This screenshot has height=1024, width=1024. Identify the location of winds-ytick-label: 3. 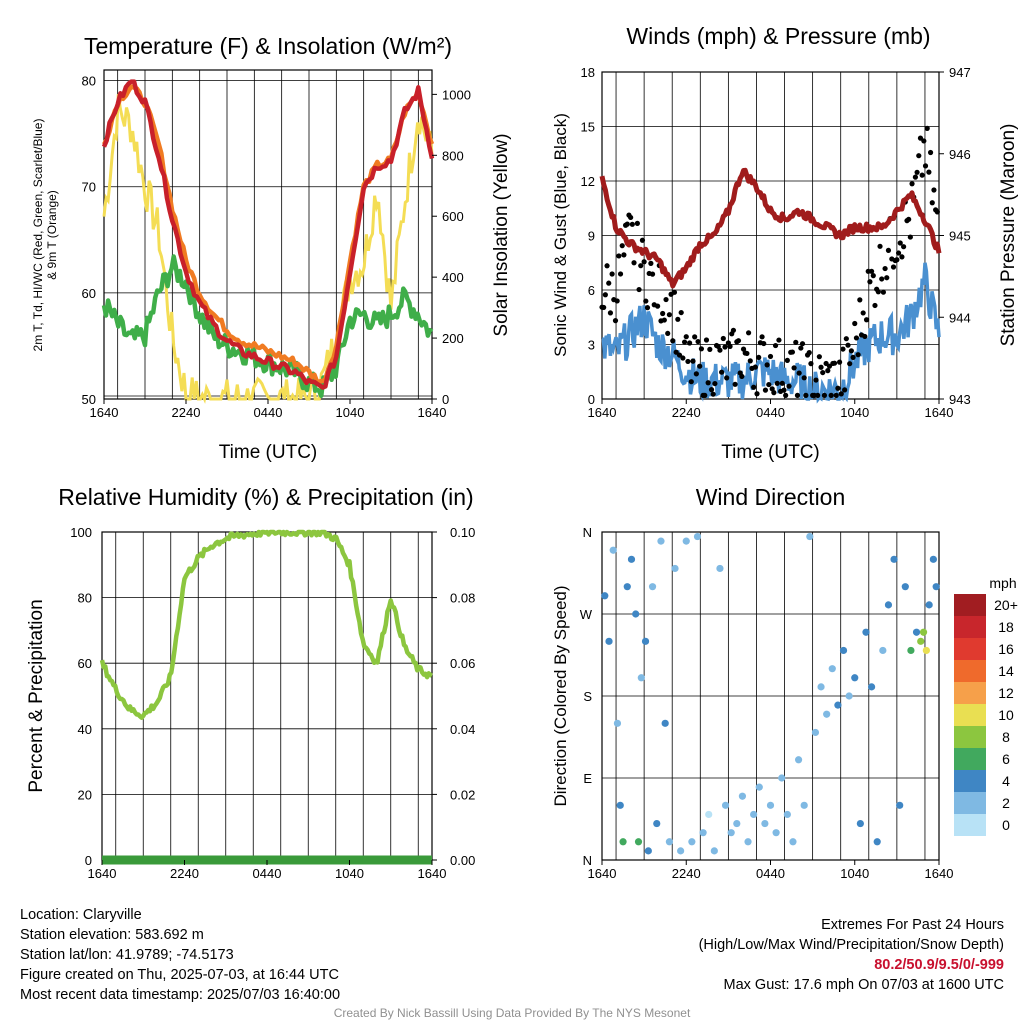
(591, 345).